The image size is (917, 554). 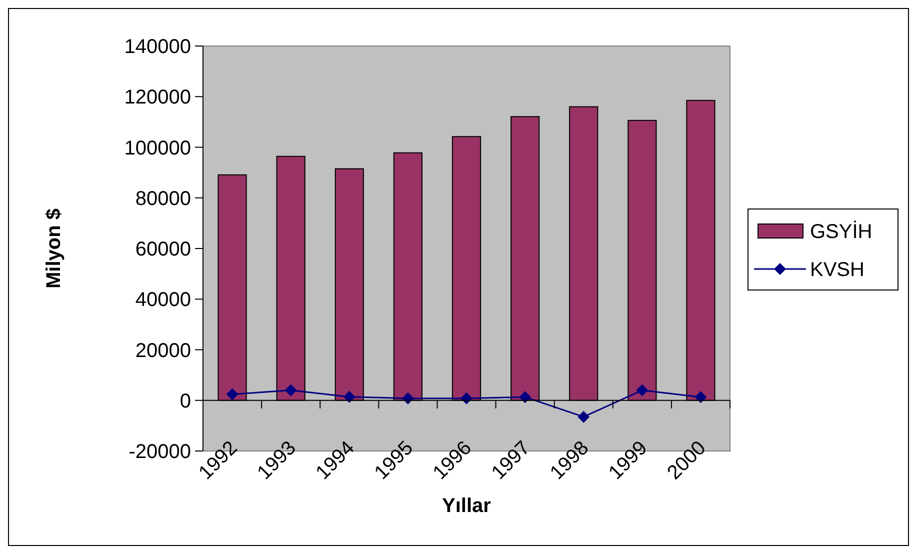 What do you see at coordinates (185, 401) in the screenshot?
I see `y-tick-label: 0` at bounding box center [185, 401].